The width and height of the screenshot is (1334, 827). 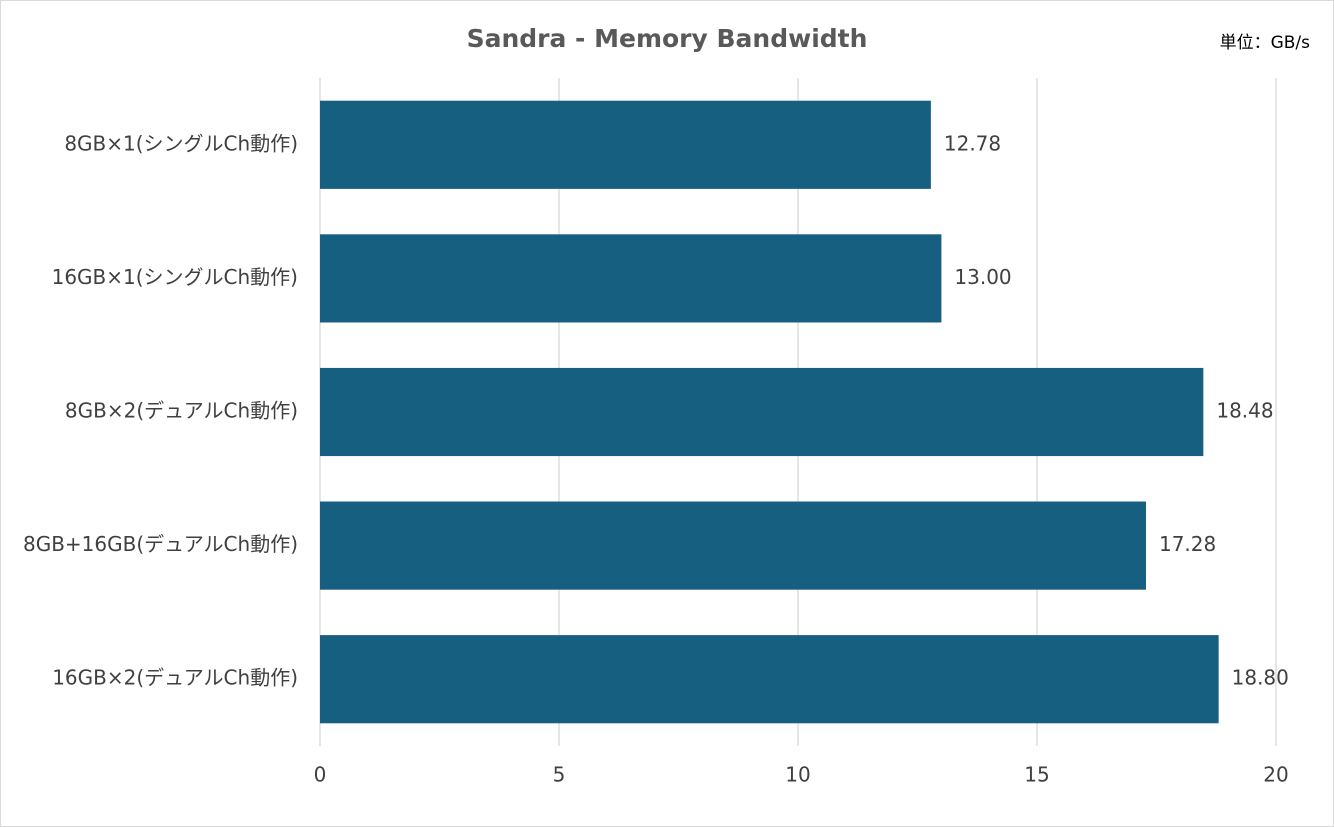 I want to click on value-label: 12.78, so click(x=972, y=143).